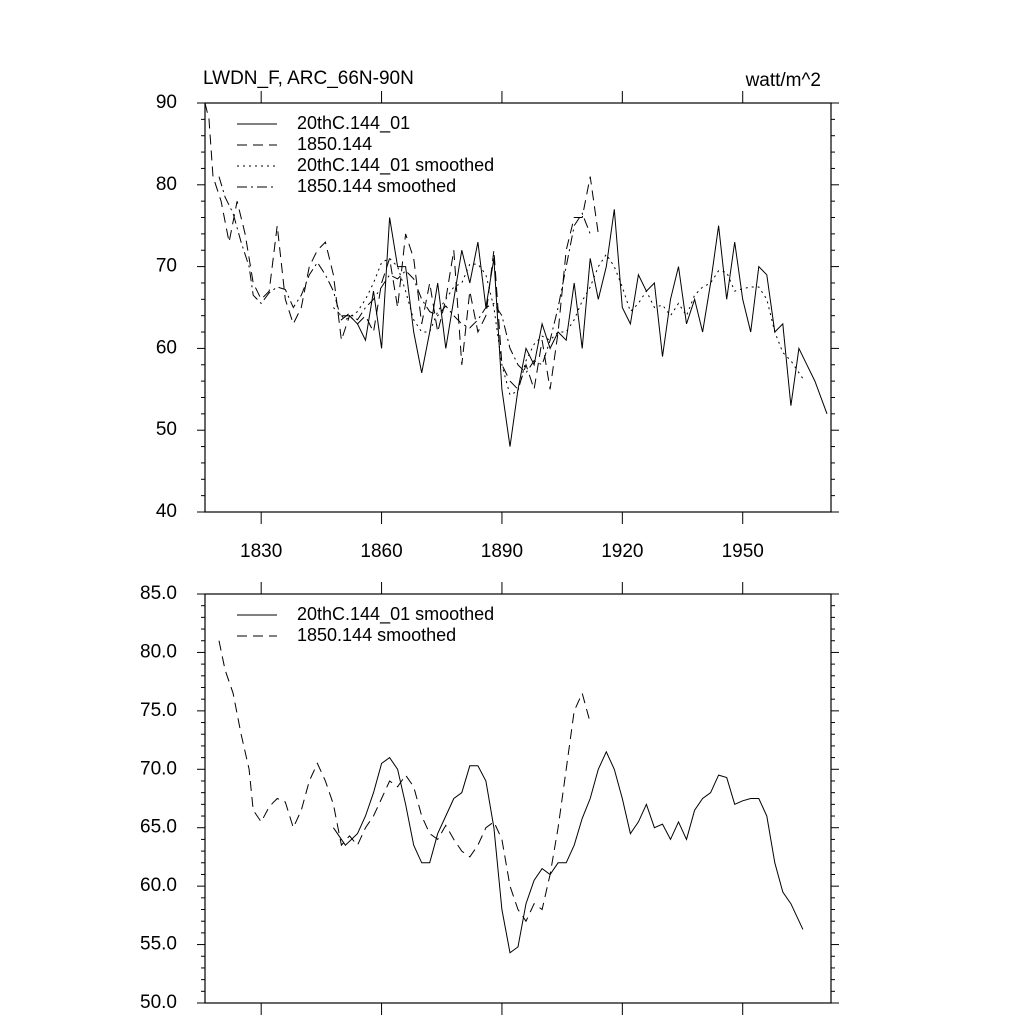 The height and width of the screenshot is (1024, 1024). I want to click on y-tick-label: 80.0, so click(158, 651).